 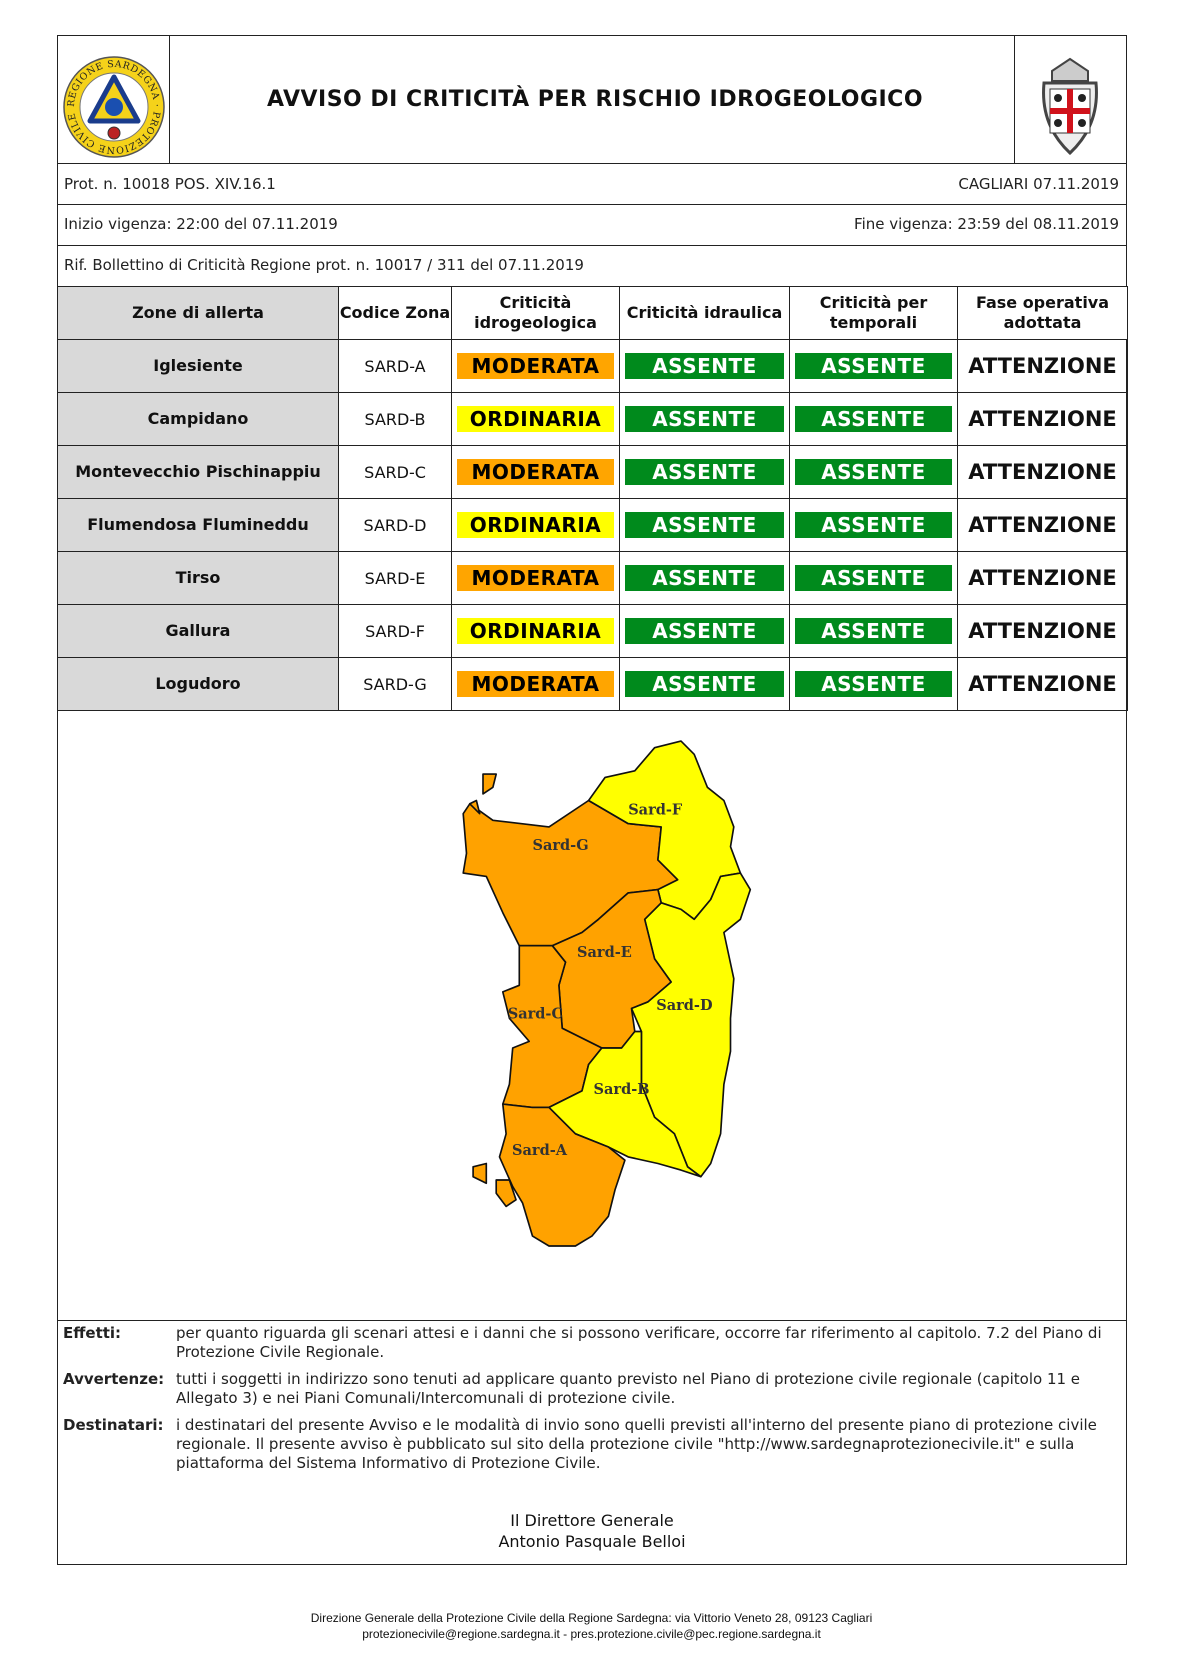 I want to click on map-label-g: Sard-G, so click(x=561, y=845).